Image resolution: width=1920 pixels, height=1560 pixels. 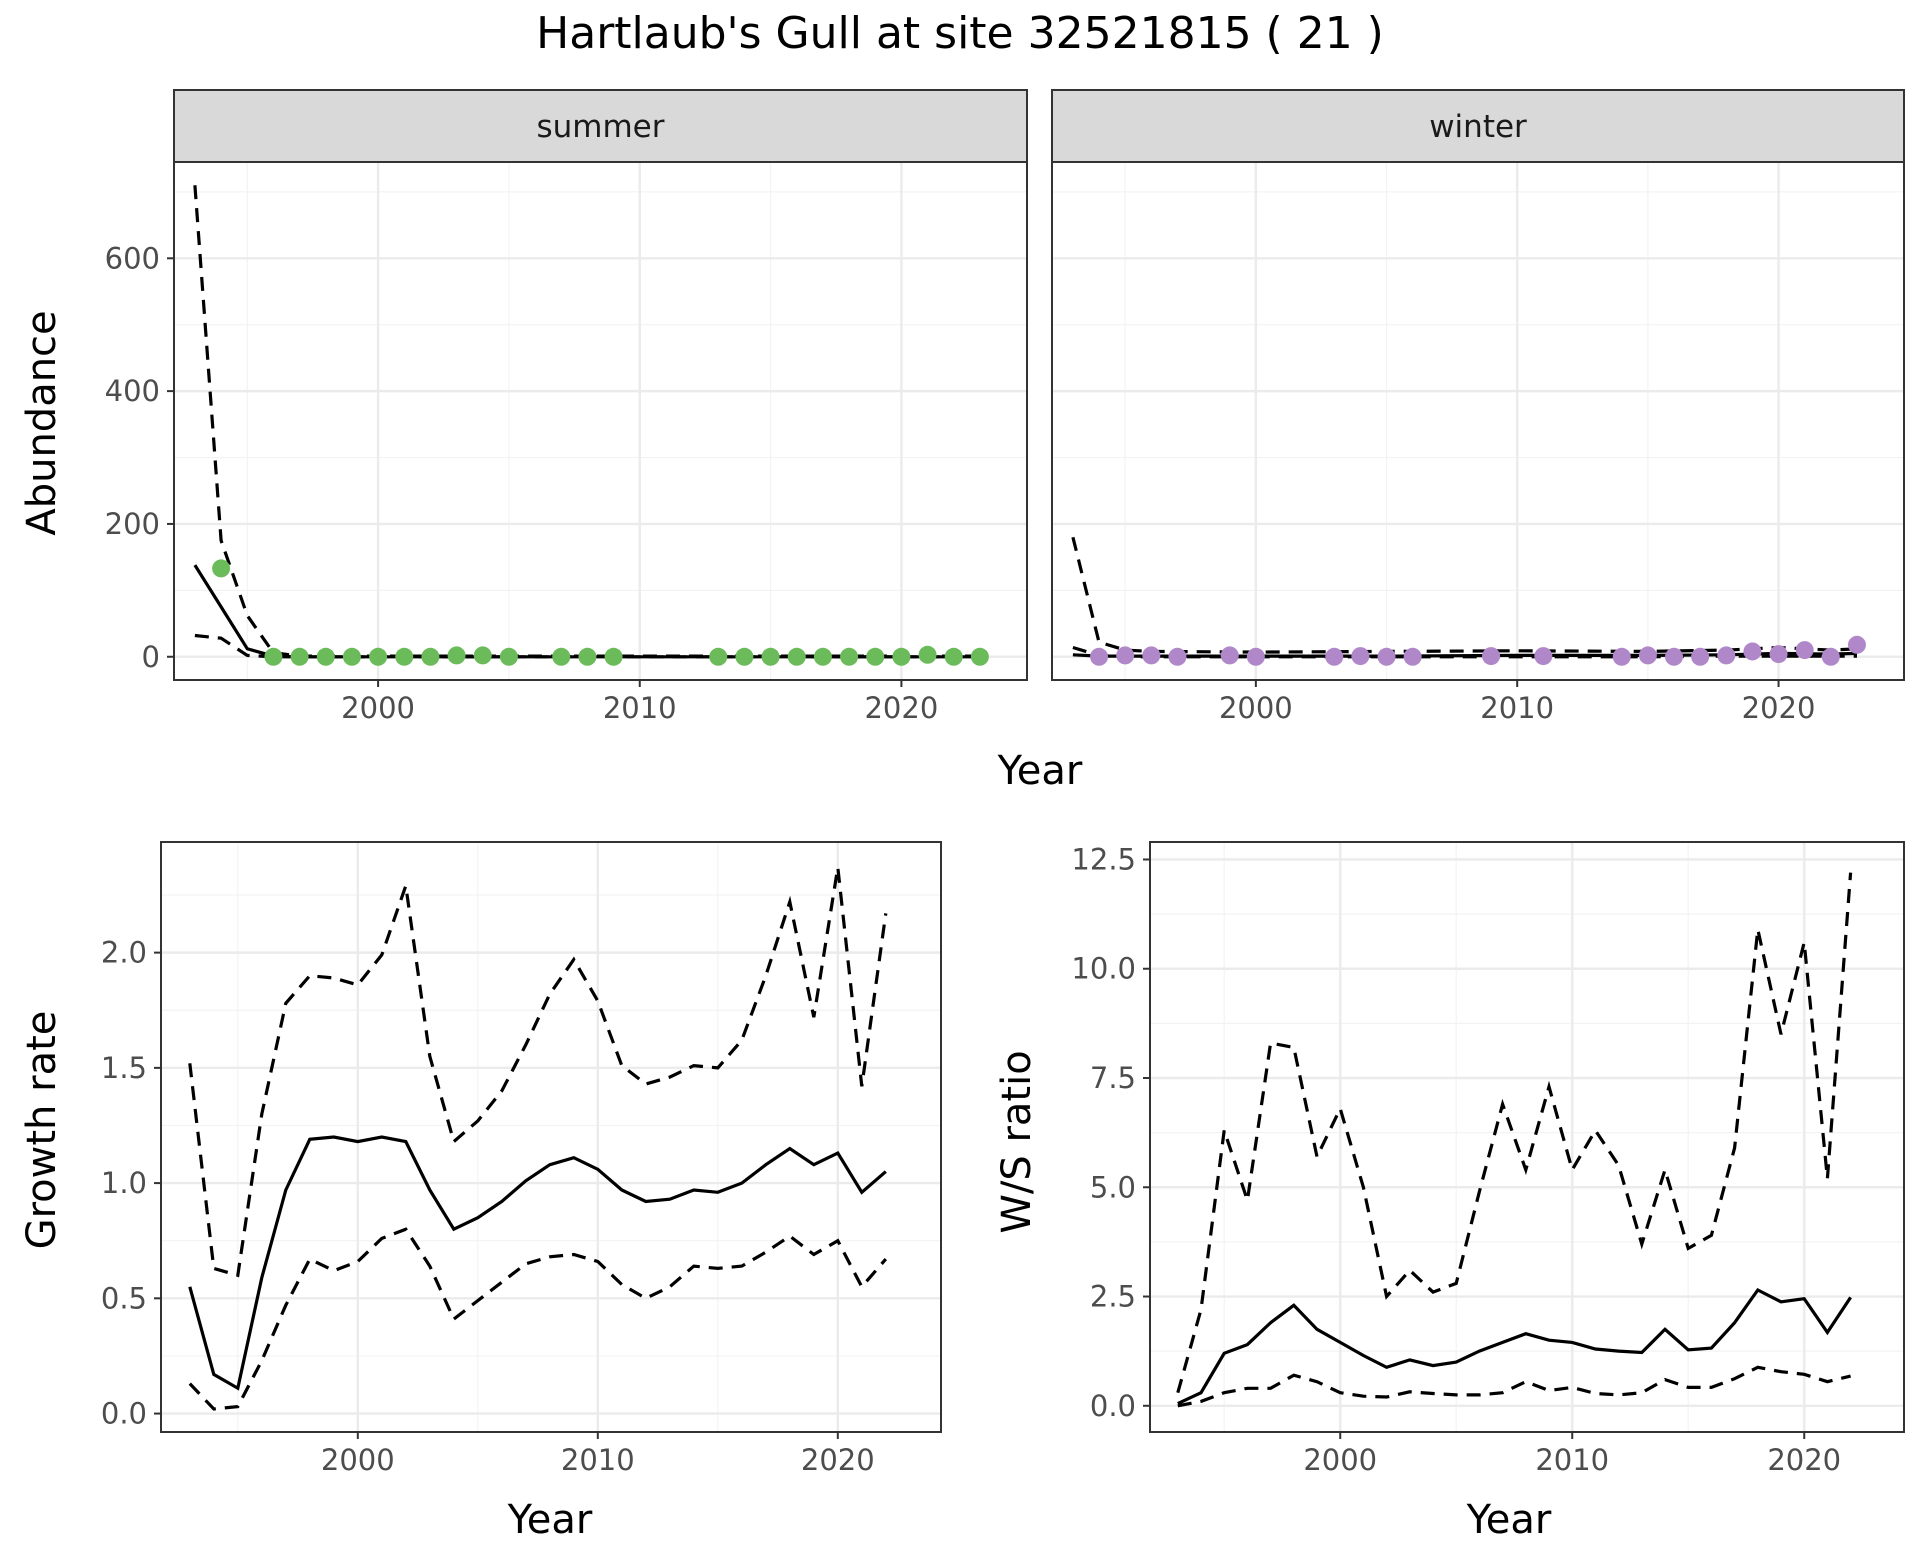 I want to click on y-tick-label: 1.0, so click(x=124, y=1183).